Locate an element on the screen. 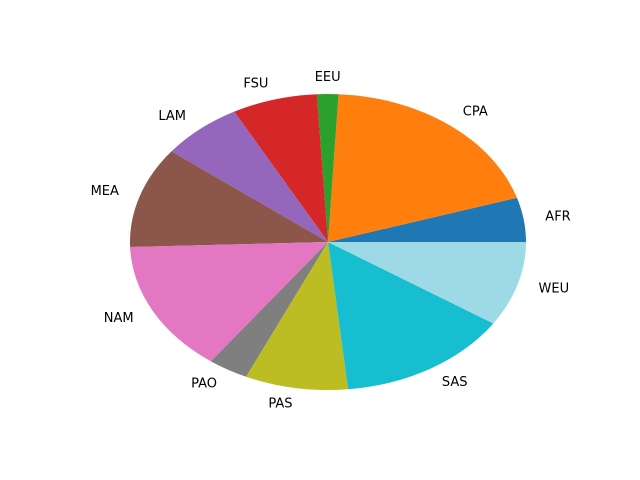 The width and height of the screenshot is (640, 480). pie-slice-sas is located at coordinates (411, 316).